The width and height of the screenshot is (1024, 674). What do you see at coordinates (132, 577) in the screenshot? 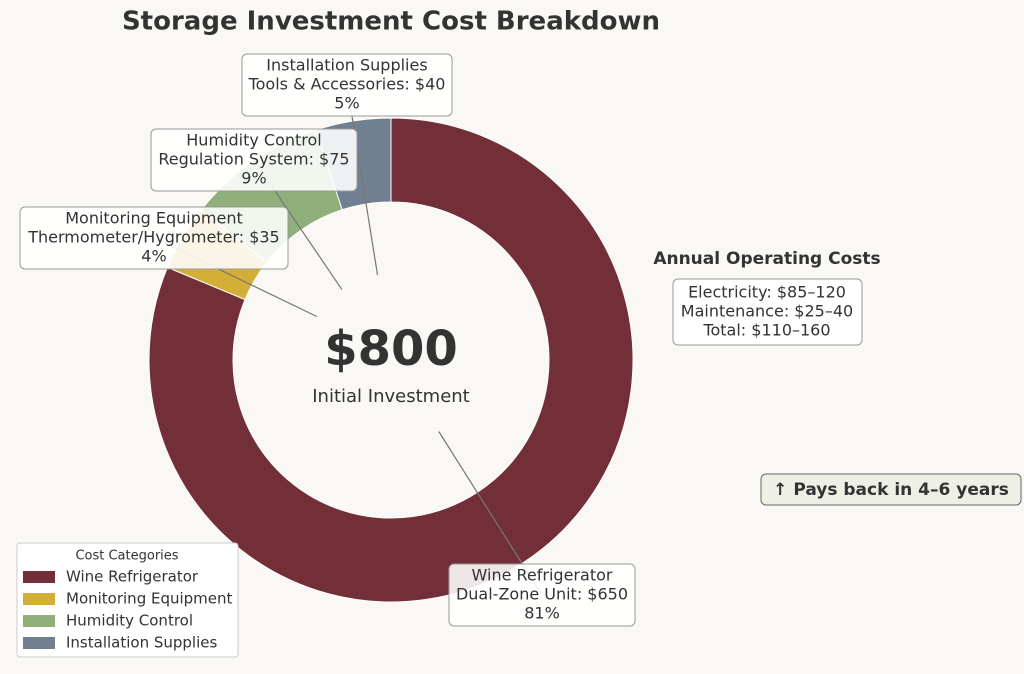
I see `legend-label: Wine Refrigerator` at bounding box center [132, 577].